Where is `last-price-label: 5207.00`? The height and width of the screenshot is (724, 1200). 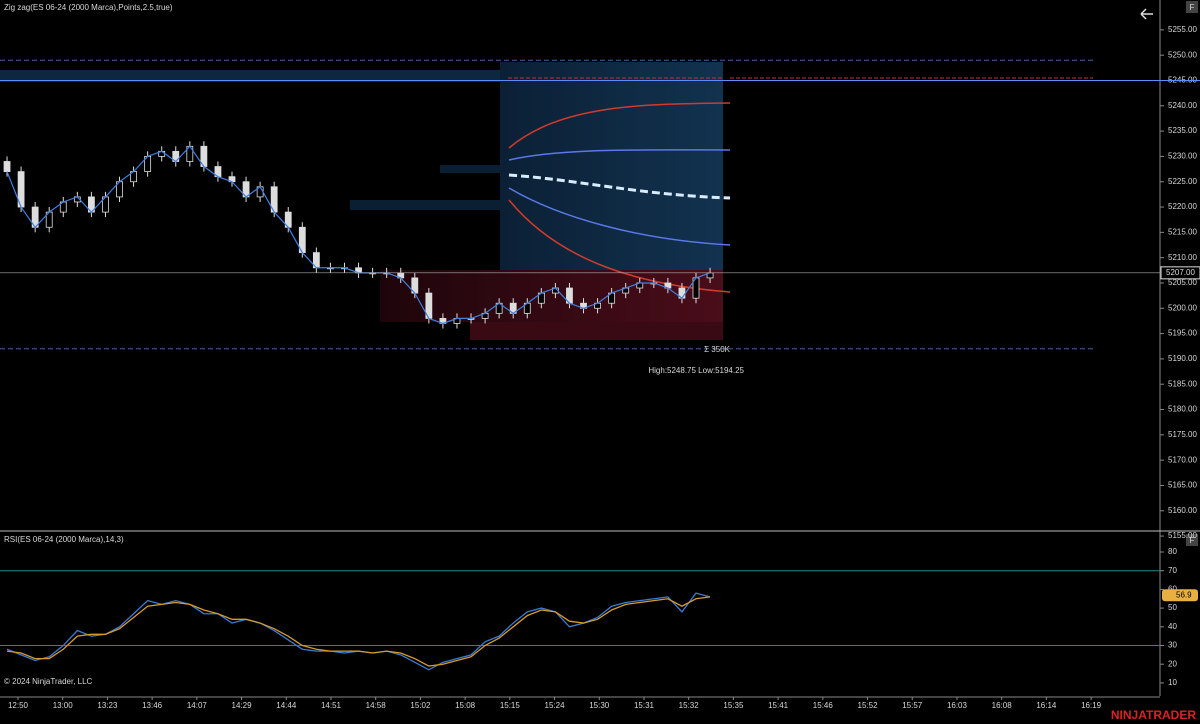 last-price-label: 5207.00 is located at coordinates (1180, 272).